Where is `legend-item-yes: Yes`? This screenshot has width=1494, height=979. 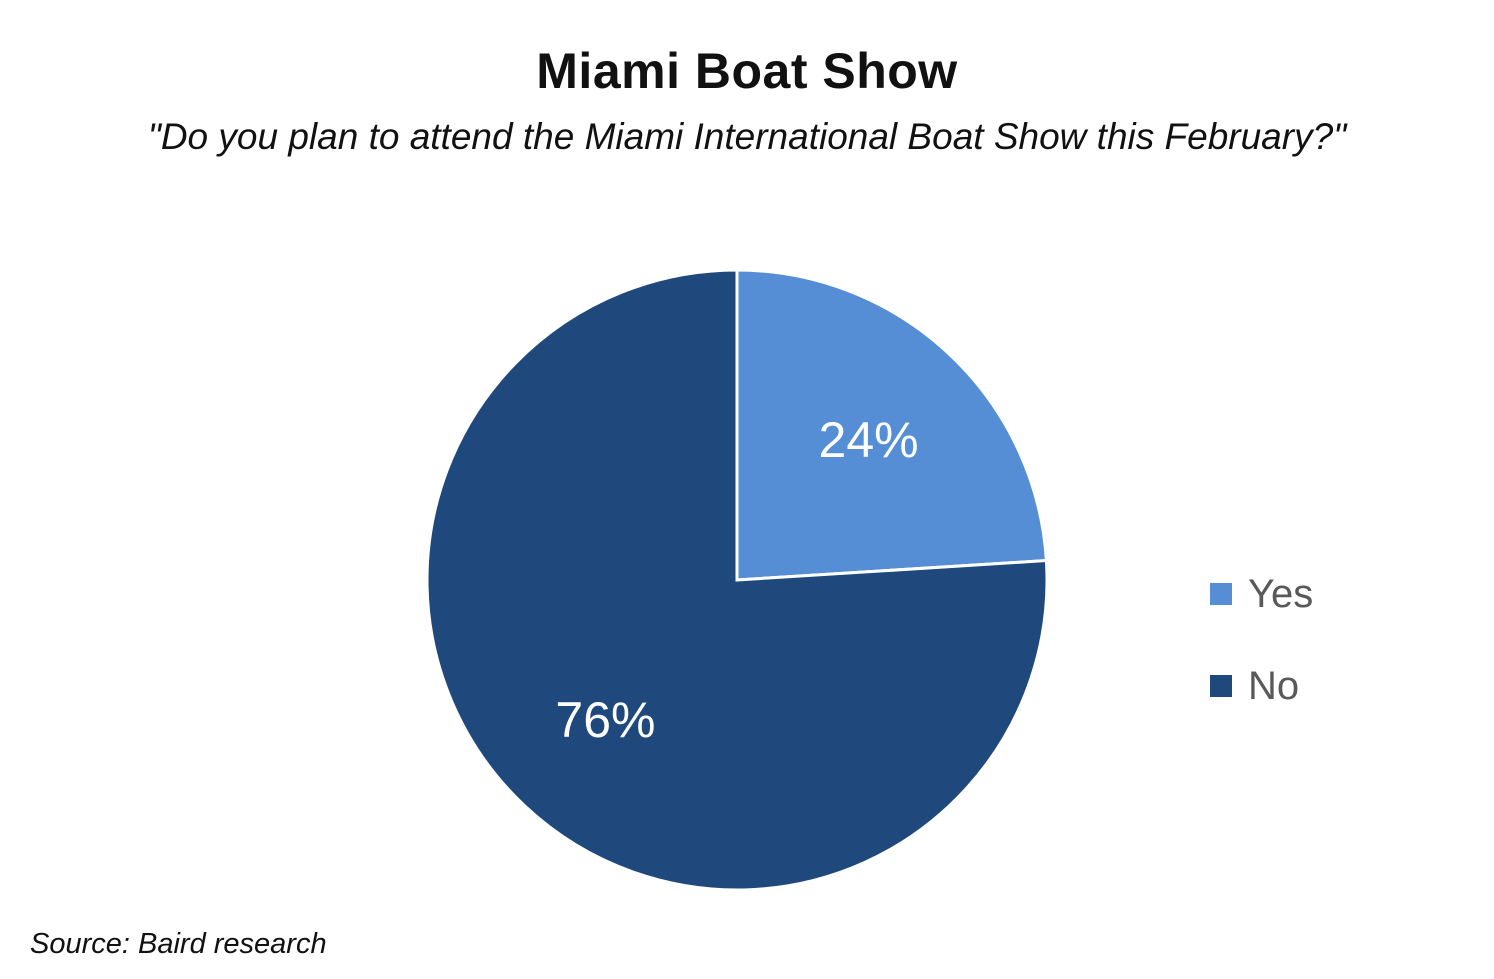 legend-item-yes: Yes is located at coordinates (1261, 594).